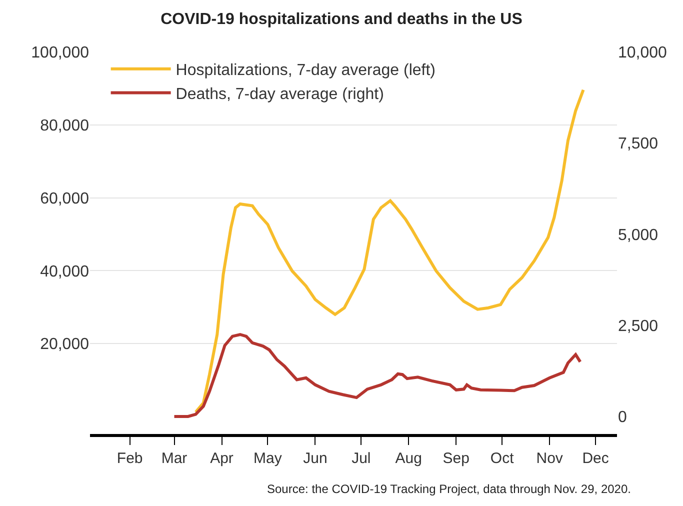  Describe the element at coordinates (449, 489) in the screenshot. I see `source-note: Source: the COVID-19 Tracking Project, data through Nov. 29, 2020.` at that location.